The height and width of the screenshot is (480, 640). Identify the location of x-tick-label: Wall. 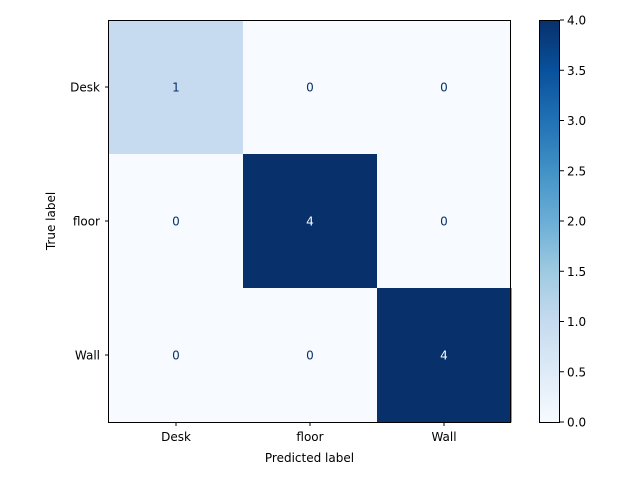
(443, 437).